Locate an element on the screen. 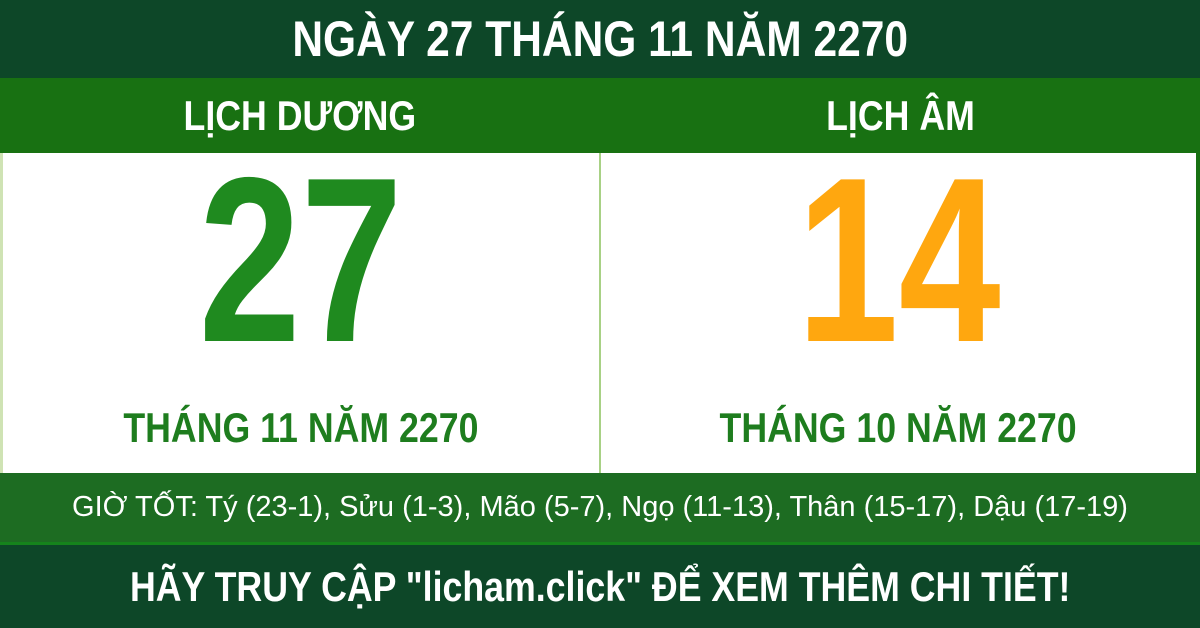 The width and height of the screenshot is (1200, 628). solar-day-wrap: 27 is located at coordinates (300, 259).